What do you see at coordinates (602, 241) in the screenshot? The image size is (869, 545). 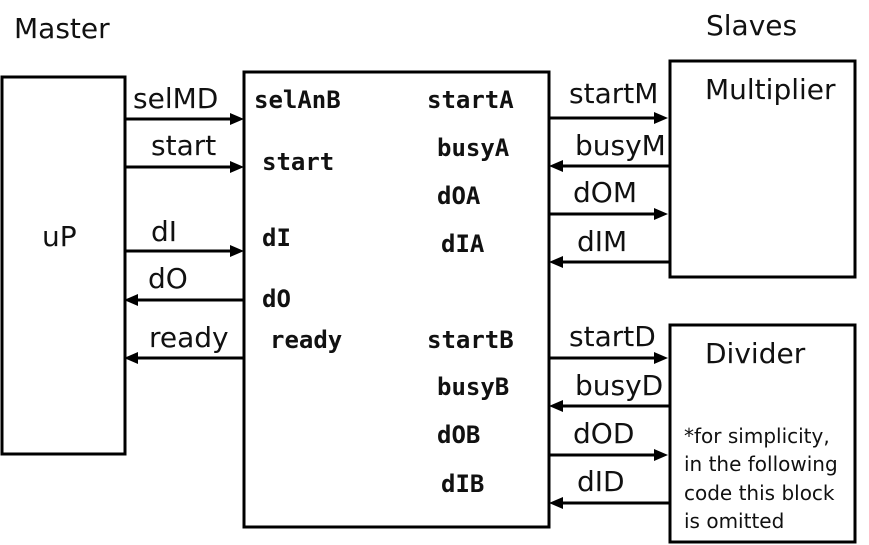 I see `dim-label: dIM` at bounding box center [602, 241].